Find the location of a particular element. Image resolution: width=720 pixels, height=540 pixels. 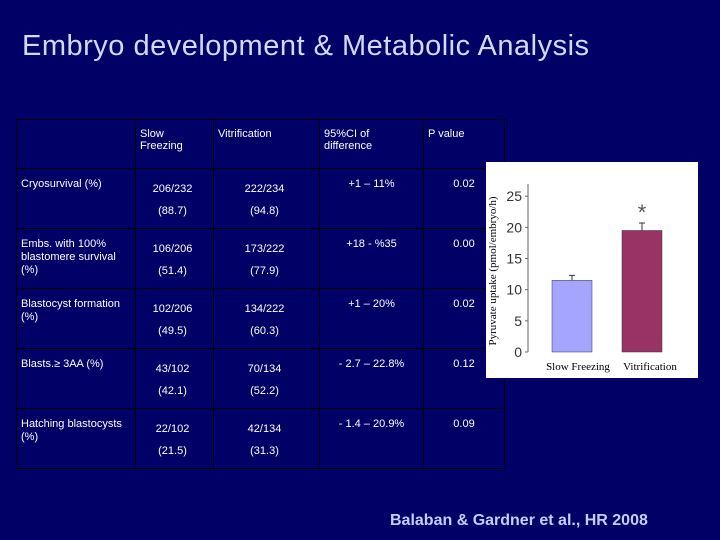

header-slow-freezing: Slow Freezing is located at coordinates (174, 144).